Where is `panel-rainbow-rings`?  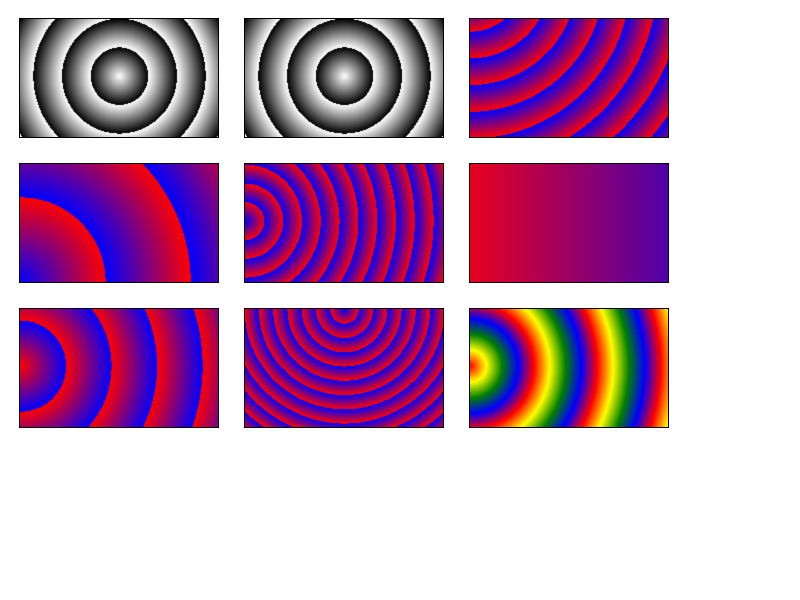 panel-rainbow-rings is located at coordinates (569, 368).